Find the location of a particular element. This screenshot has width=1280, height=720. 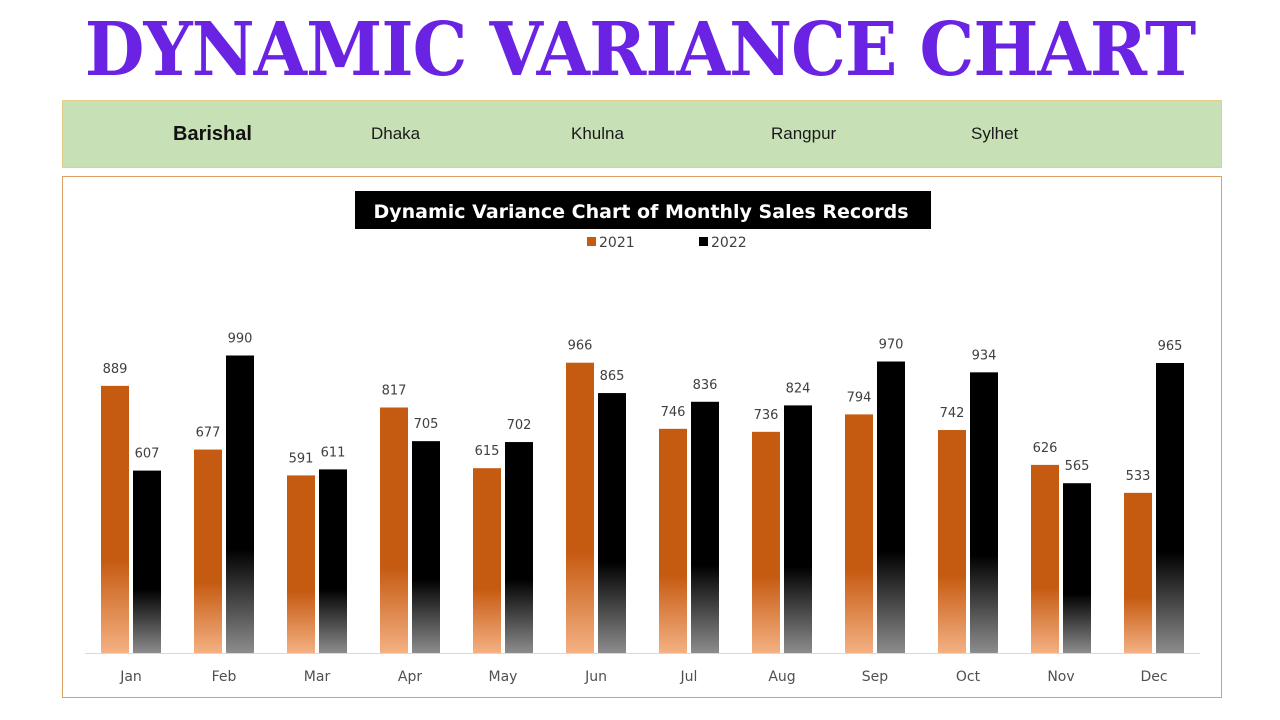

data-label-may-2022: 702 is located at coordinates (519, 425).